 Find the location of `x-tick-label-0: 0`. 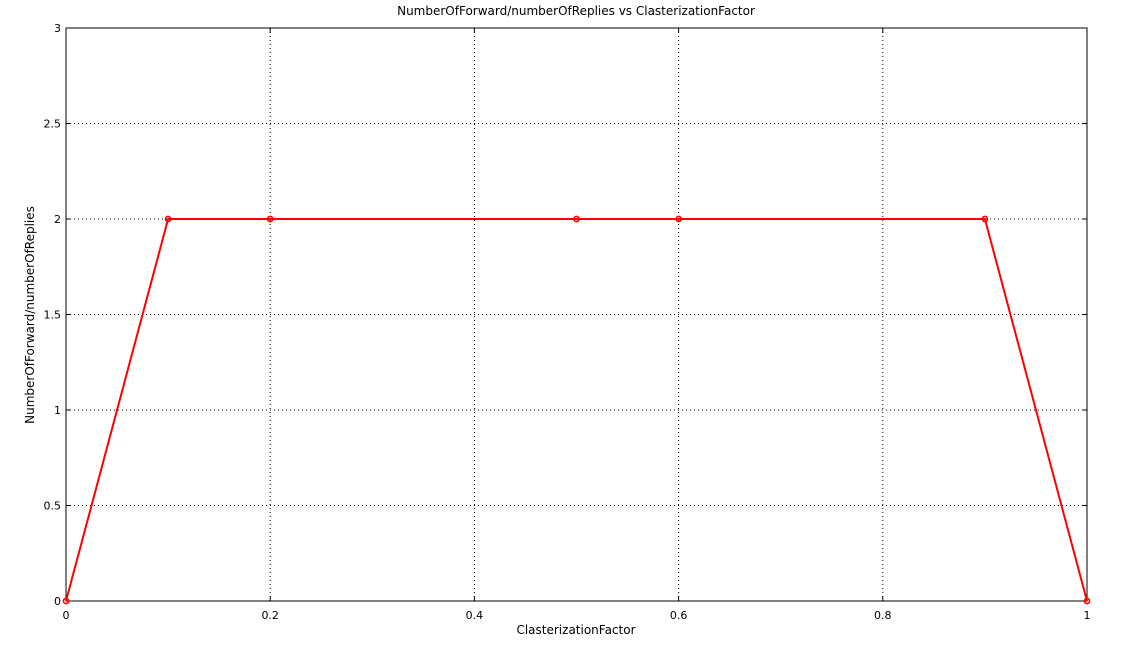

x-tick-label-0: 0 is located at coordinates (66, 615).